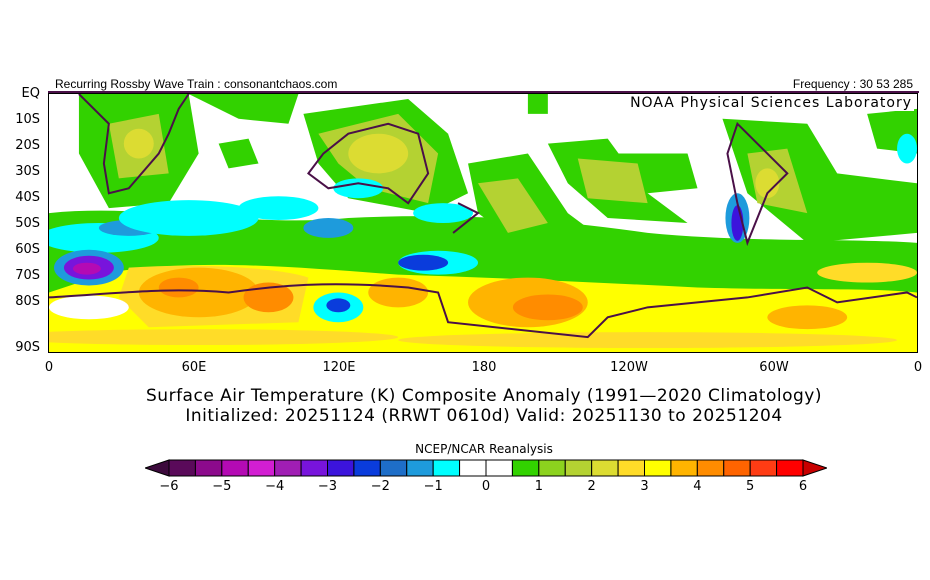 The width and height of the screenshot is (930, 580). Describe the element at coordinates (339, 367) in the screenshot. I see `lon-label: 120E` at that location.